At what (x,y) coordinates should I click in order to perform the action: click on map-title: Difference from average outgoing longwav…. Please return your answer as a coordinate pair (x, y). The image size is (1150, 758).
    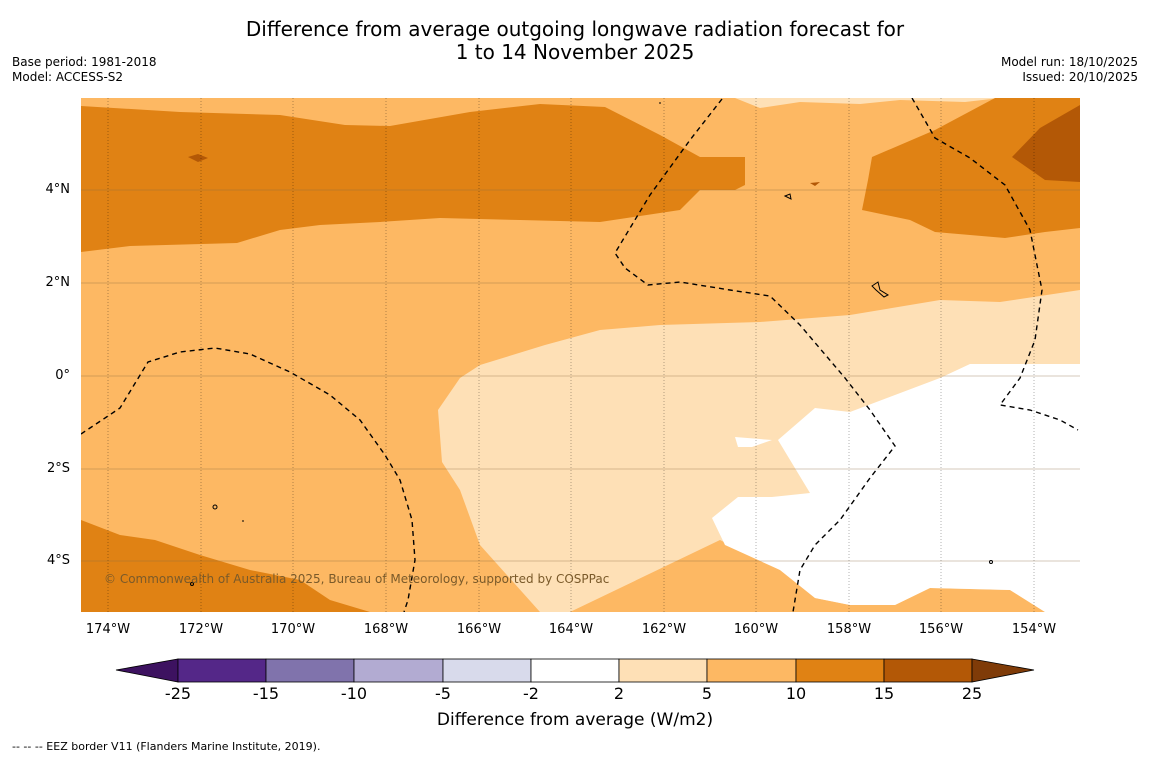
    Looking at the image, I should click on (575, 41).